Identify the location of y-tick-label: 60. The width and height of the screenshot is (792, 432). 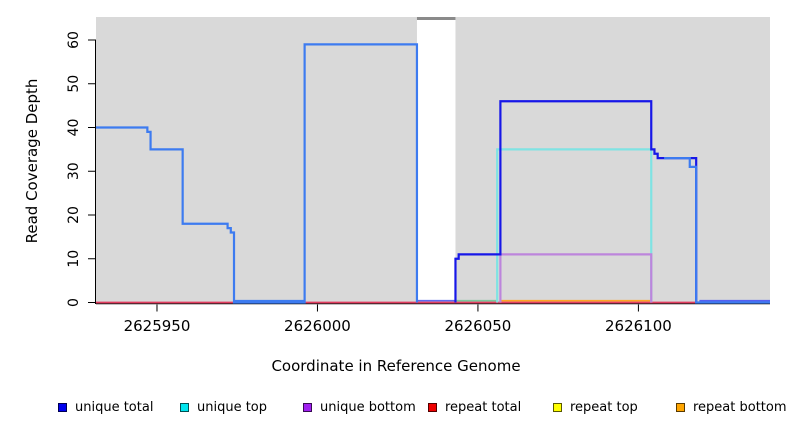
(74, 40).